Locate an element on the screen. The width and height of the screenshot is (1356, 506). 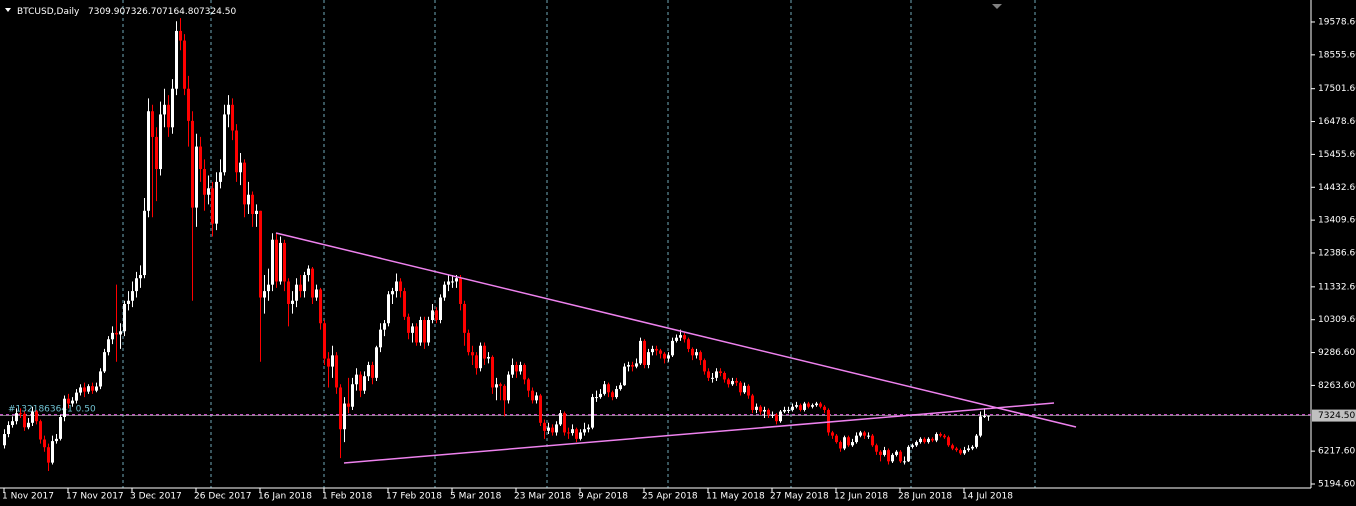
y-tick-label: 17501.60 is located at coordinates (1337, 89).